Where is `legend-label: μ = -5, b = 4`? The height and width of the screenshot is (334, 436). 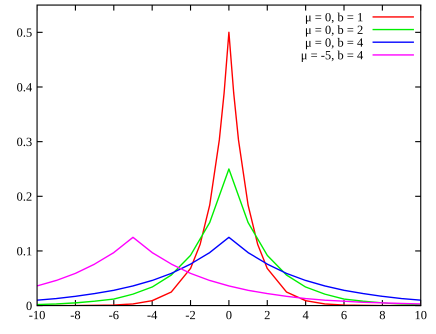 legend-label: μ = -5, b = 4 is located at coordinates (333, 56).